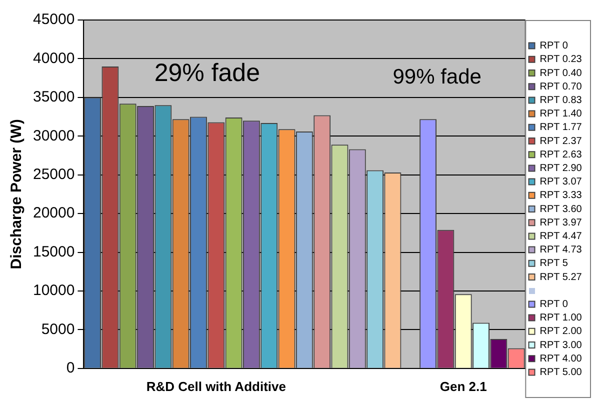 Image resolution: width=596 pixels, height=404 pixels. What do you see at coordinates (53, 97) in the screenshot?
I see `y-tick-label: 35000` at bounding box center [53, 97].